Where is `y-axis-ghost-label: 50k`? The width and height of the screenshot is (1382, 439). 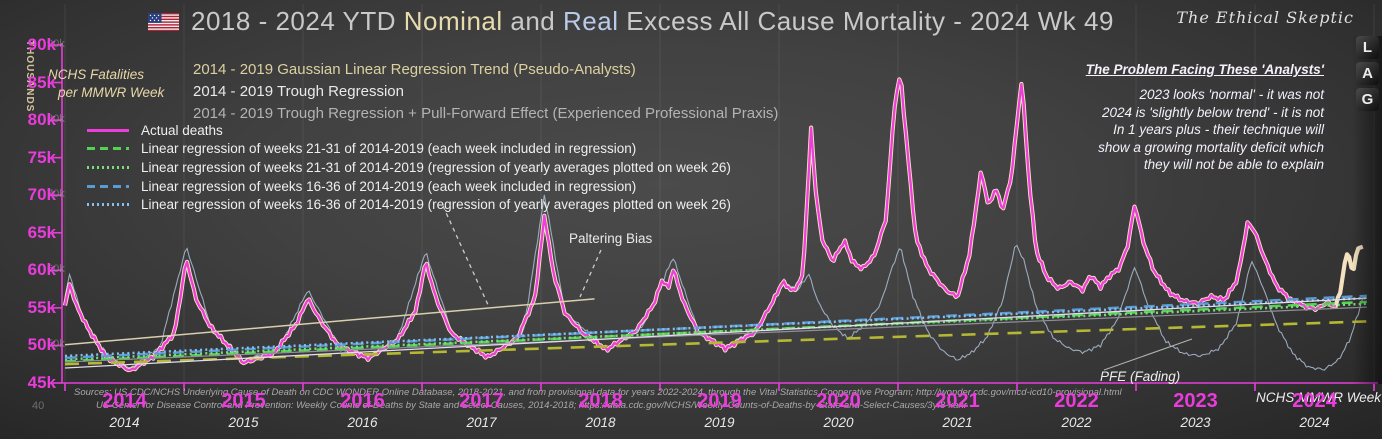 y-axis-ghost-label: 50k is located at coordinates (56, 344).